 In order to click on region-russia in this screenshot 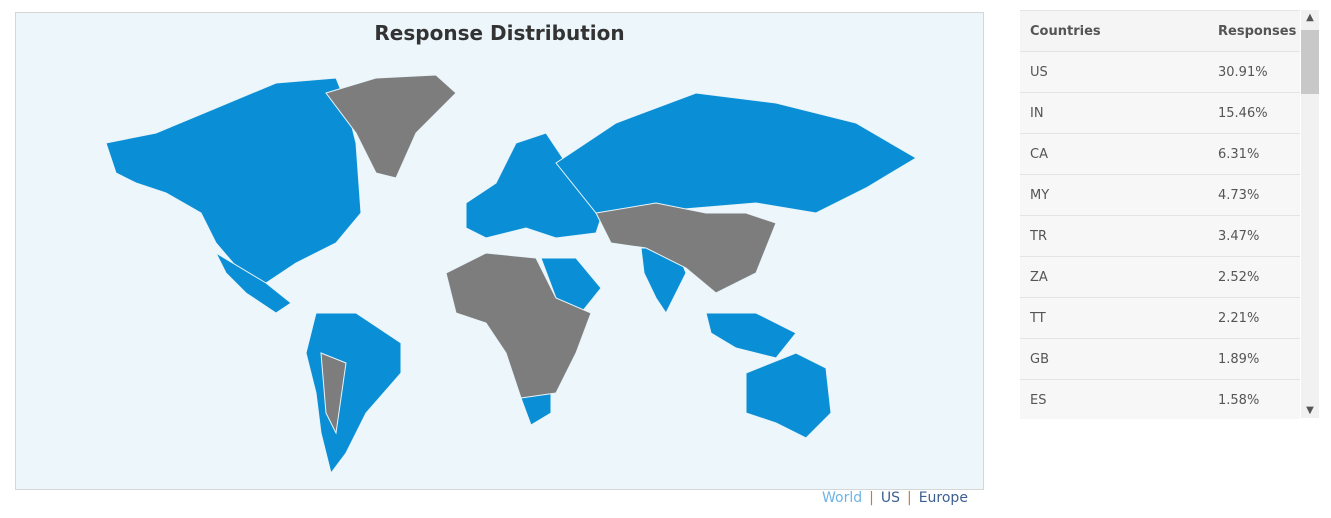, I will do `click(736, 153)`.